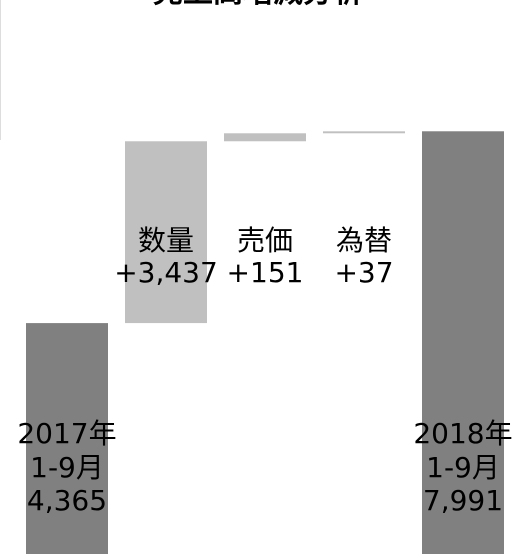  Describe the element at coordinates (166, 240) in the screenshot. I see `category-label: 数量` at that location.